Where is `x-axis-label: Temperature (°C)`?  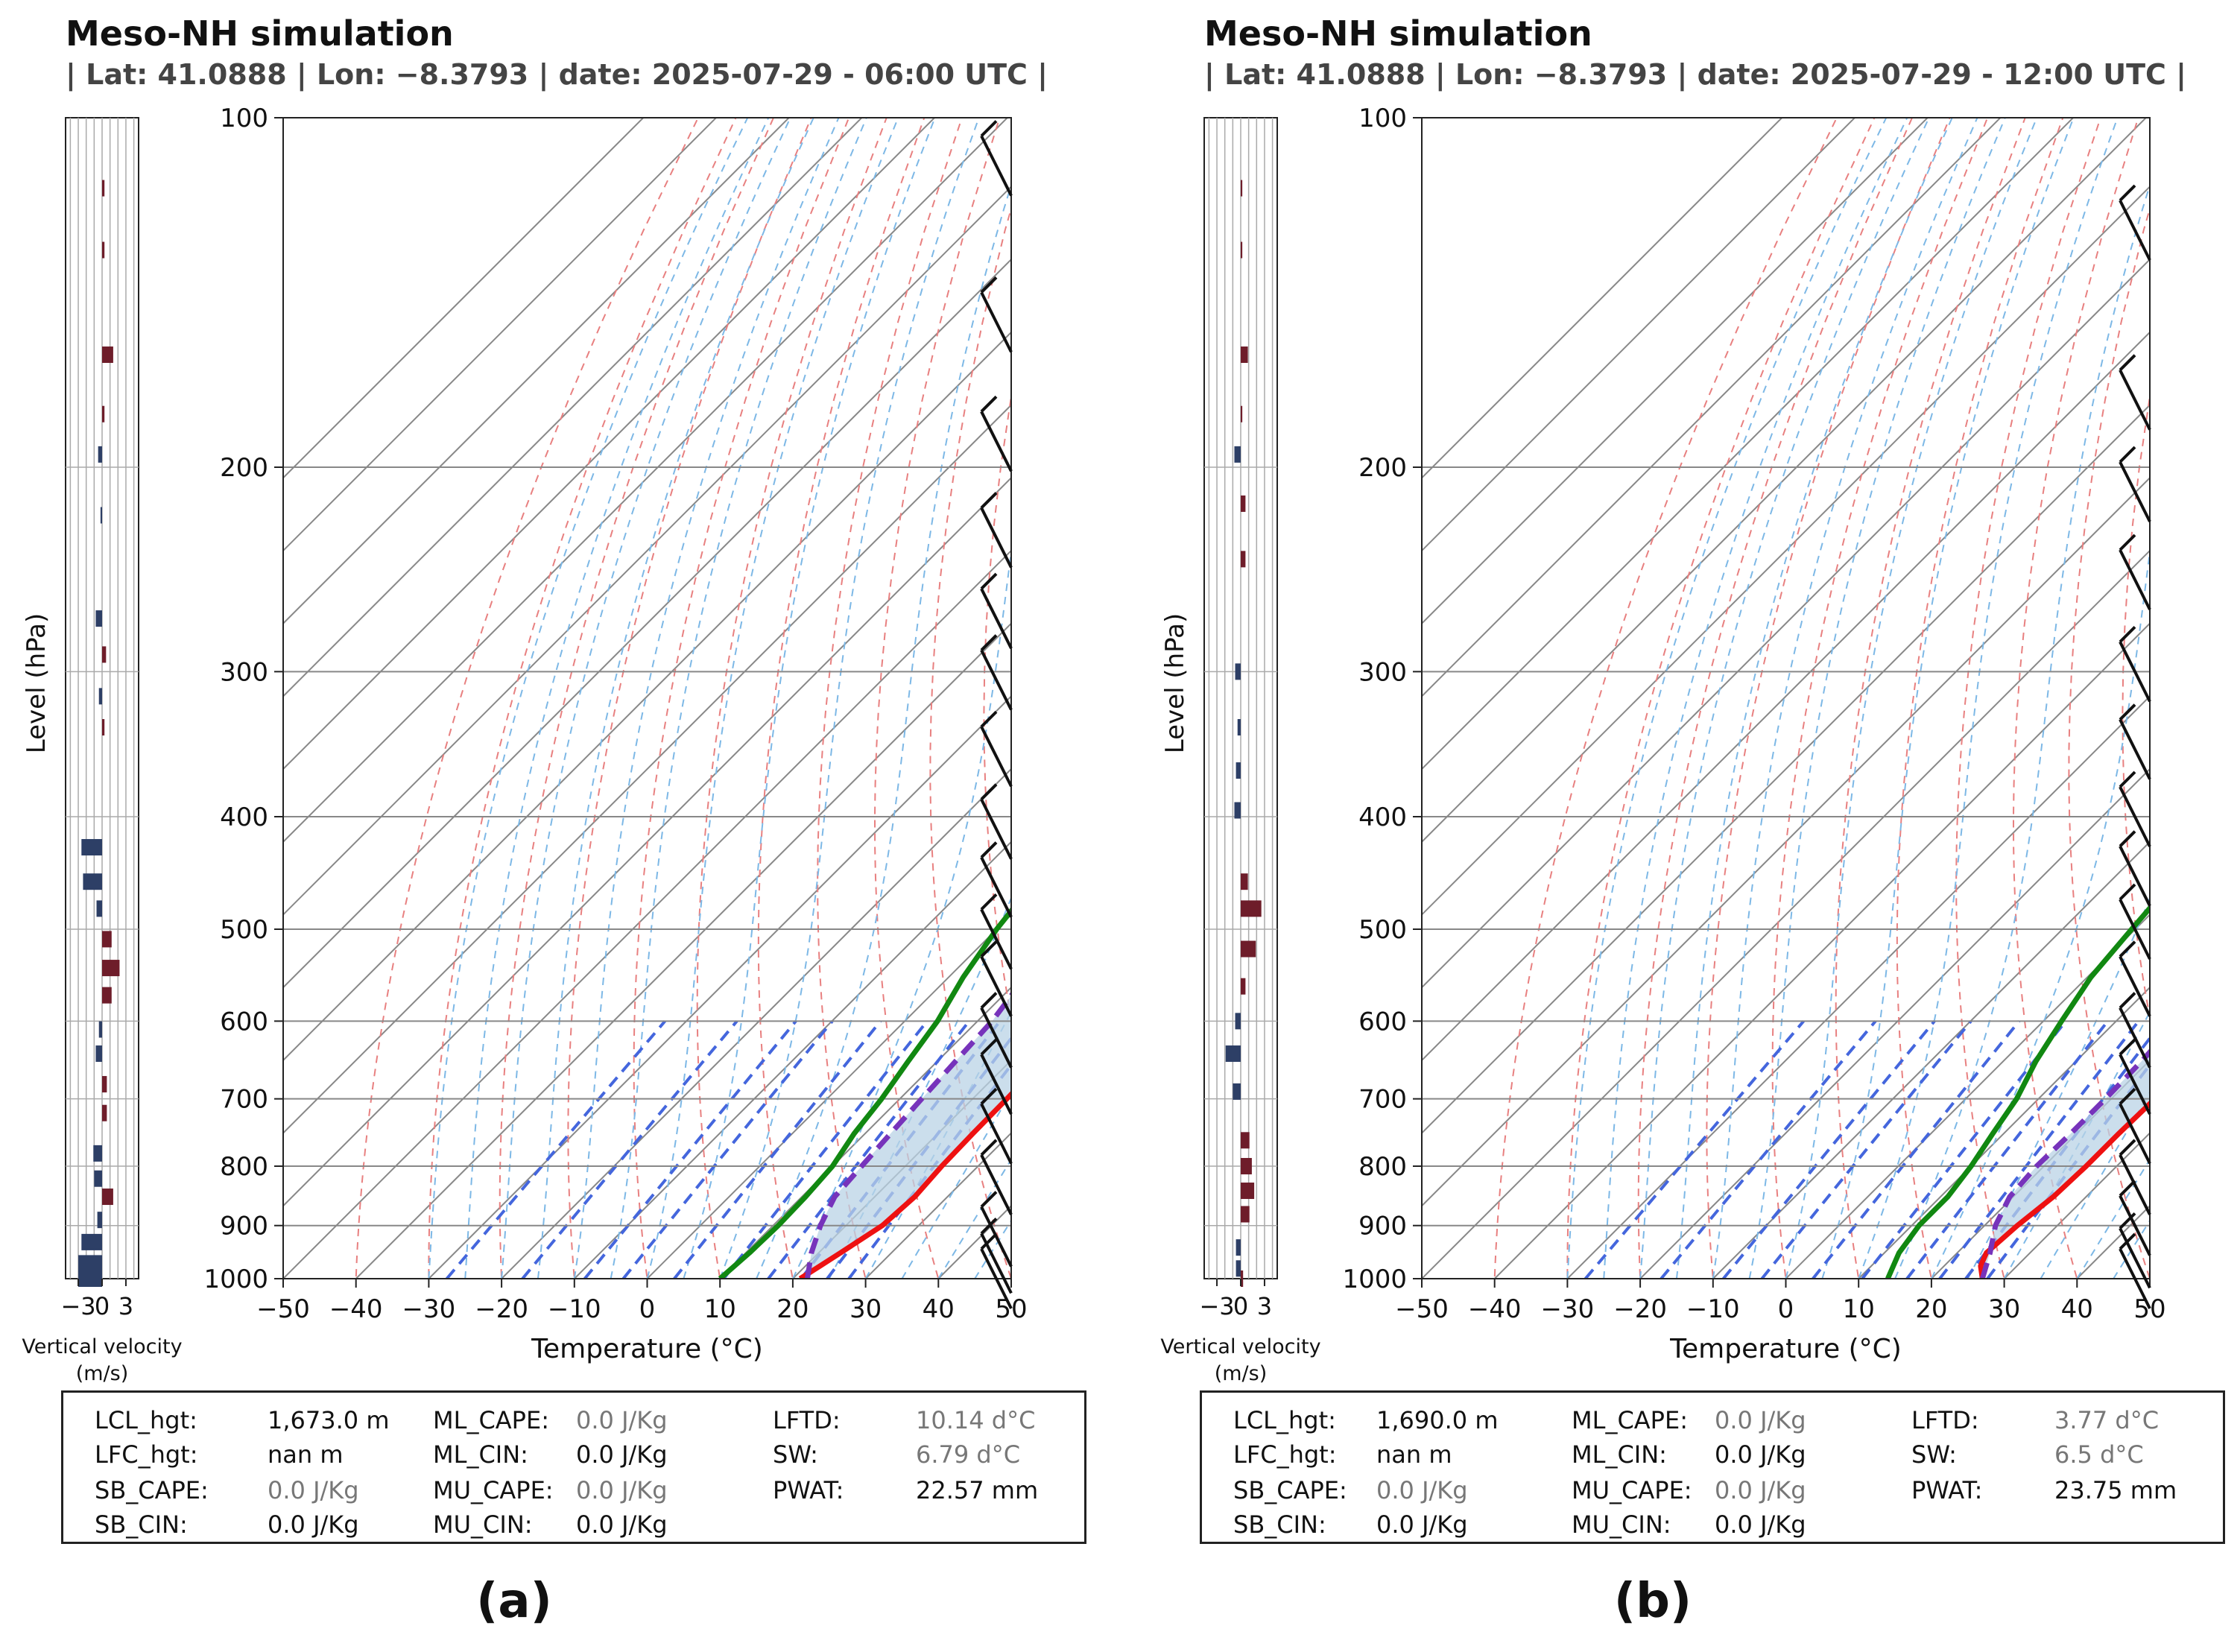 x-axis-label: Temperature (°C) is located at coordinates (647, 1349).